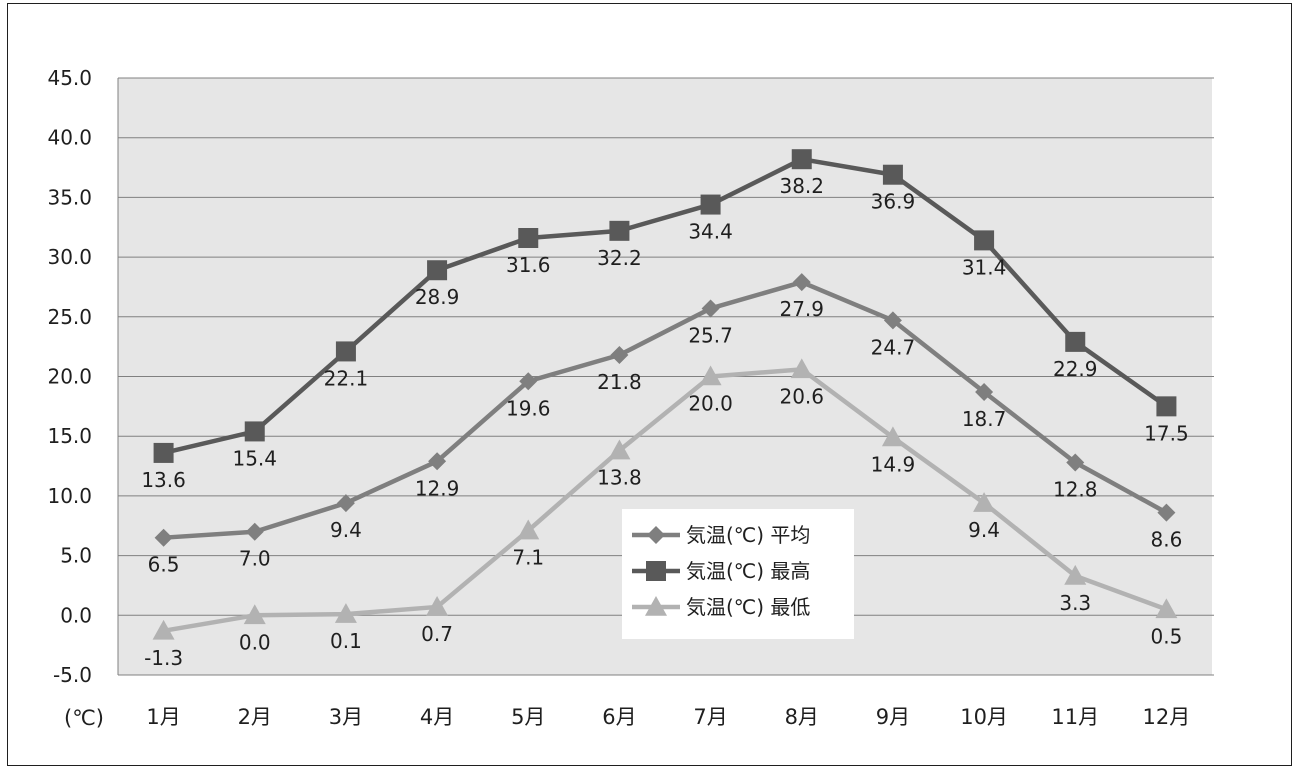 This screenshot has height=771, width=1297. Describe the element at coordinates (528, 558) in the screenshot. I see `data-label: 7.1` at that location.